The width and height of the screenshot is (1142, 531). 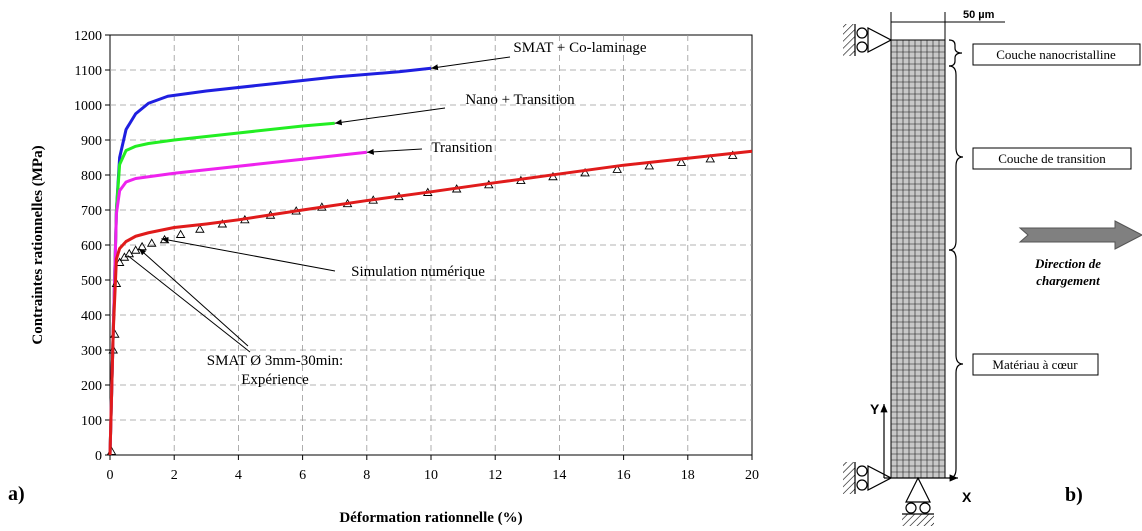 What do you see at coordinates (418, 272) in the screenshot?
I see `annotation-label: Simulation numérique` at bounding box center [418, 272].